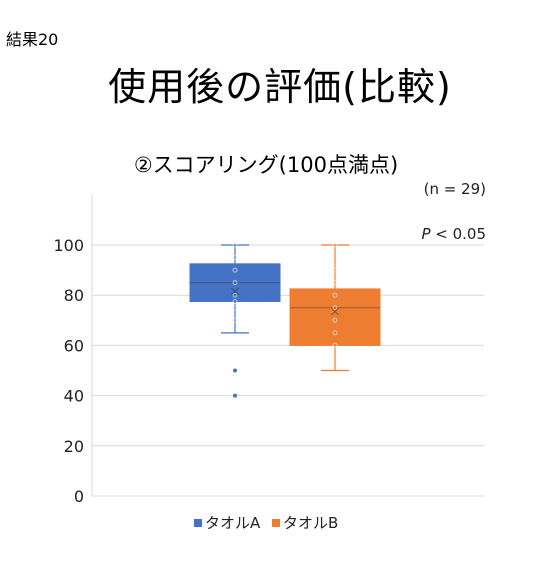 The height and width of the screenshot is (579, 536). I want to click on y-tick-label: 100, so click(68, 245).